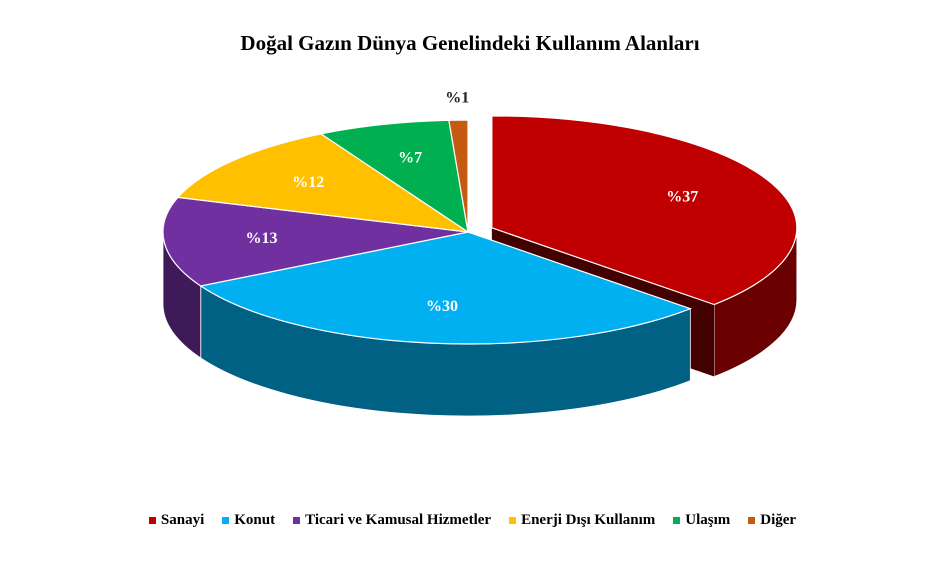  I want to click on data-label: %7, so click(410, 158).